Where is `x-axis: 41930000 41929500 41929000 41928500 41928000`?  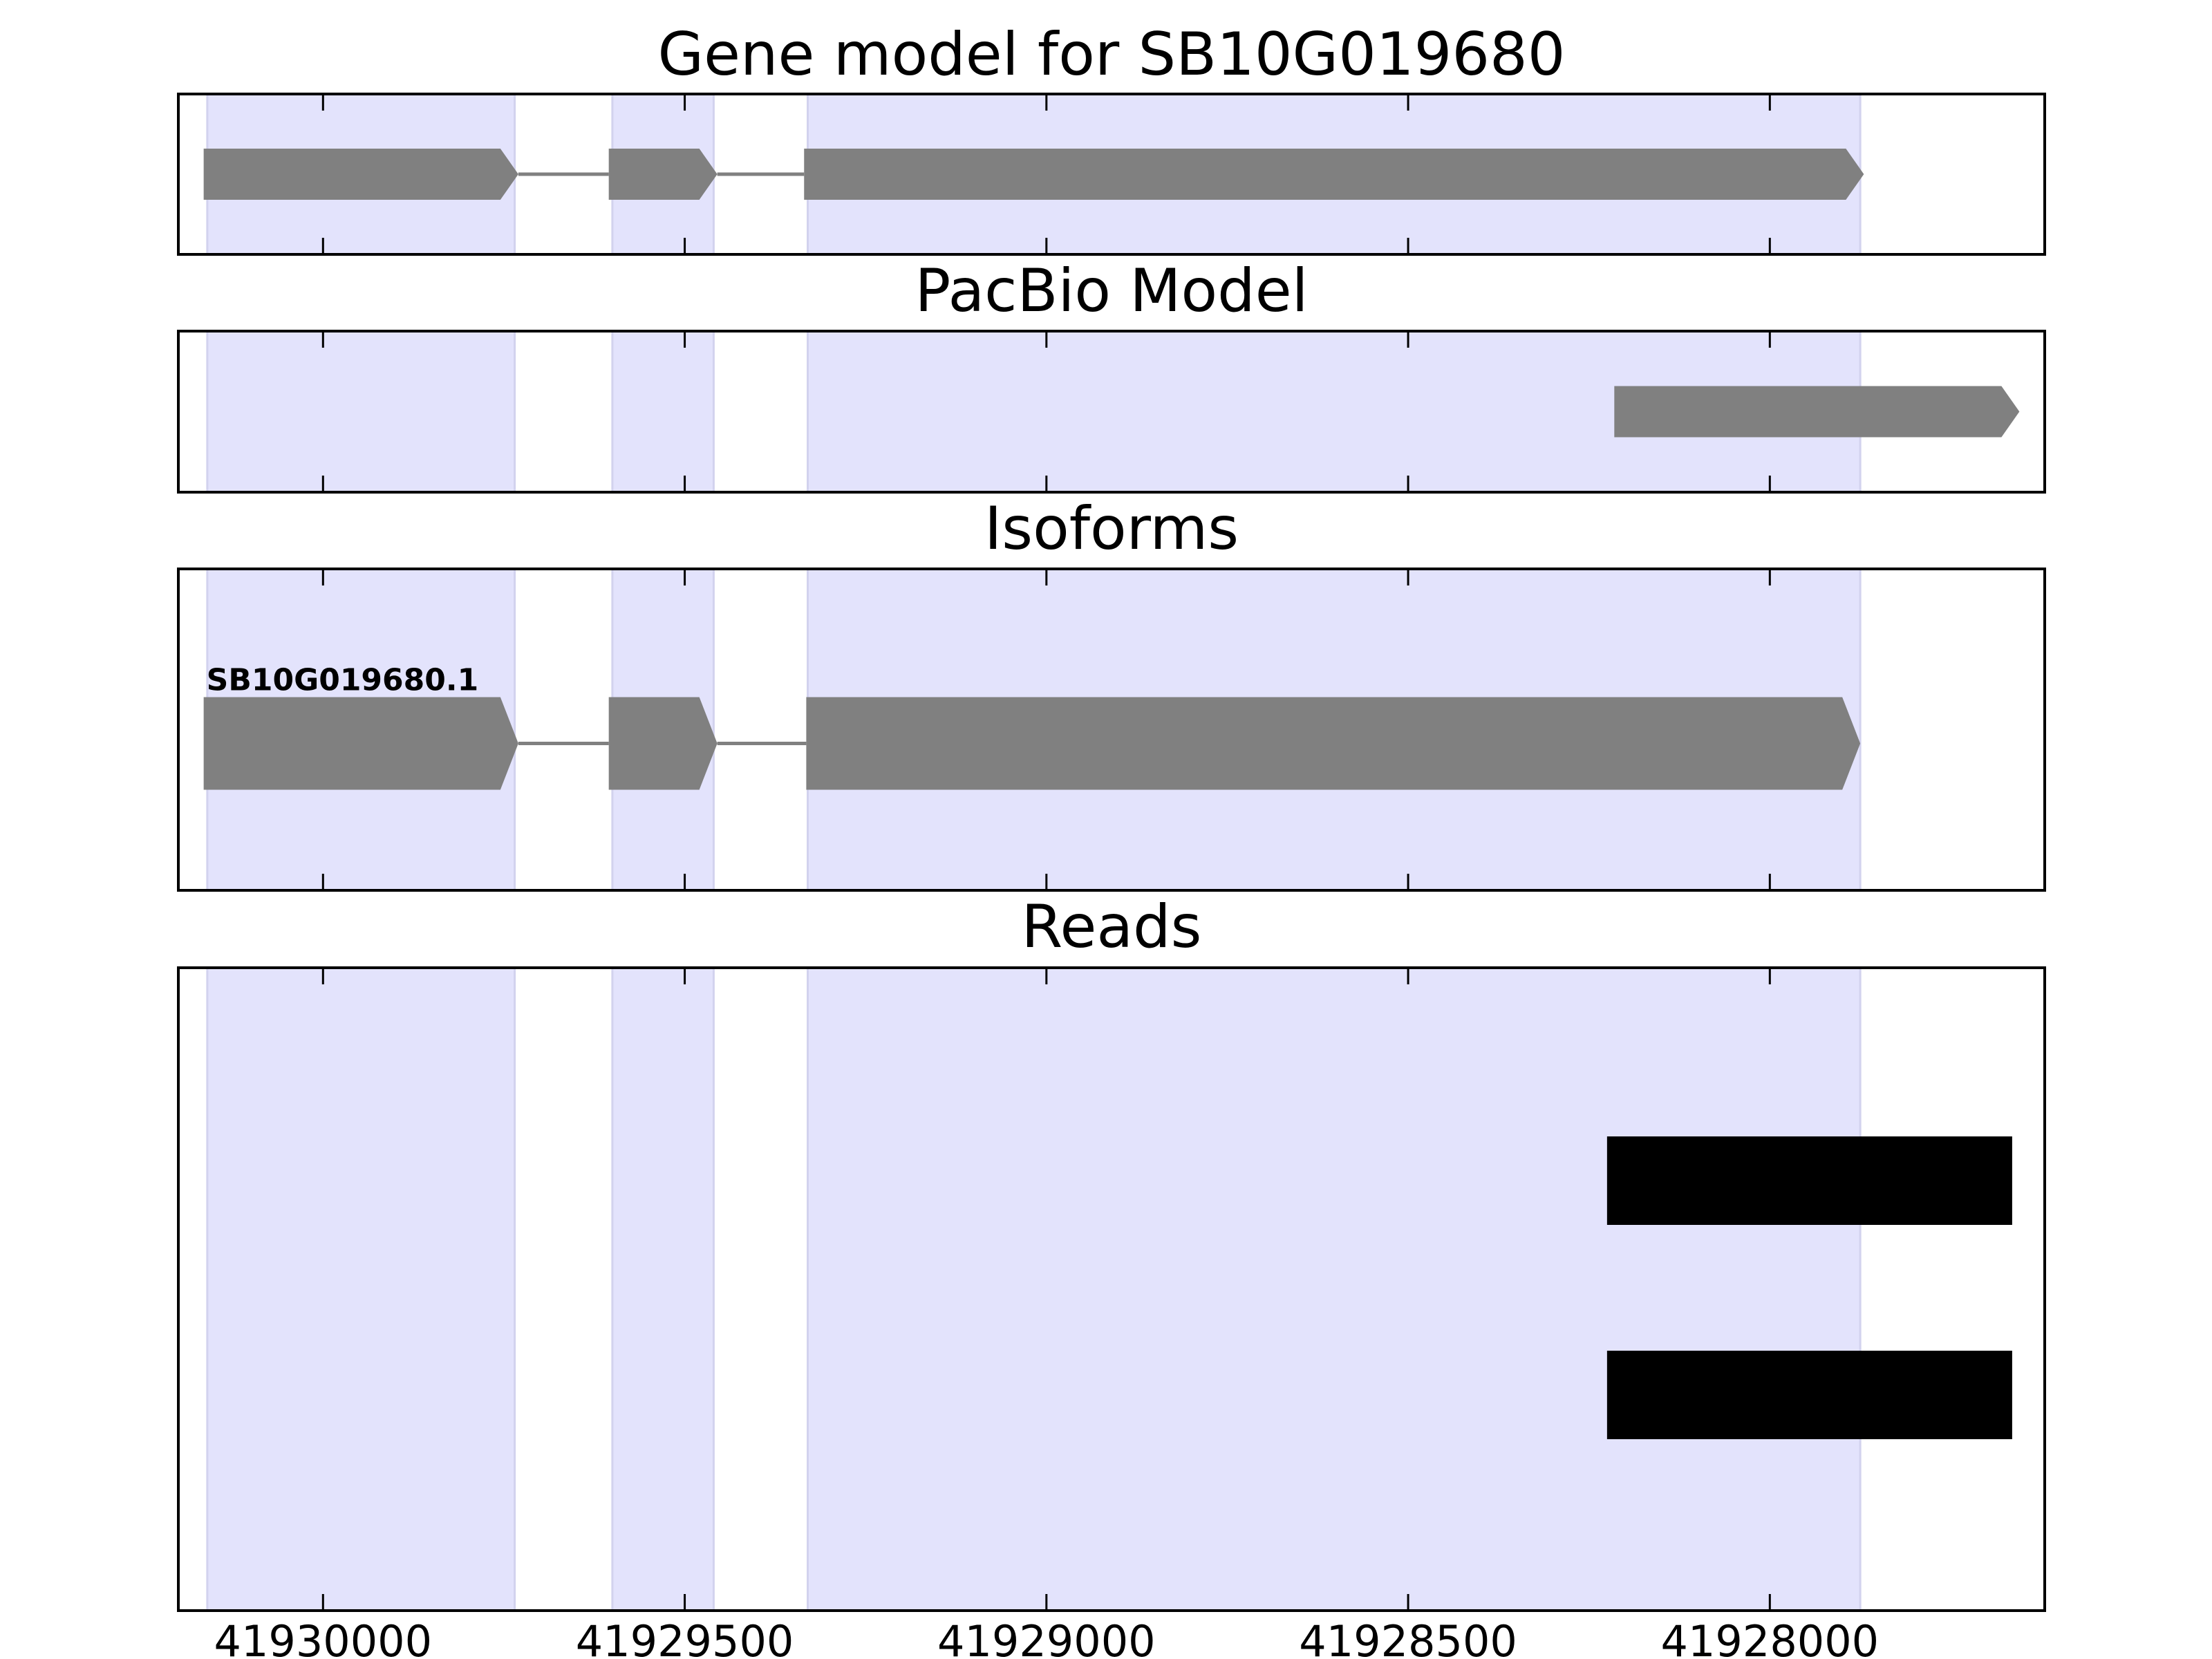
x-axis: 41930000 41929500 41929000 41928500 41928000 is located at coordinates (1047, 1638).